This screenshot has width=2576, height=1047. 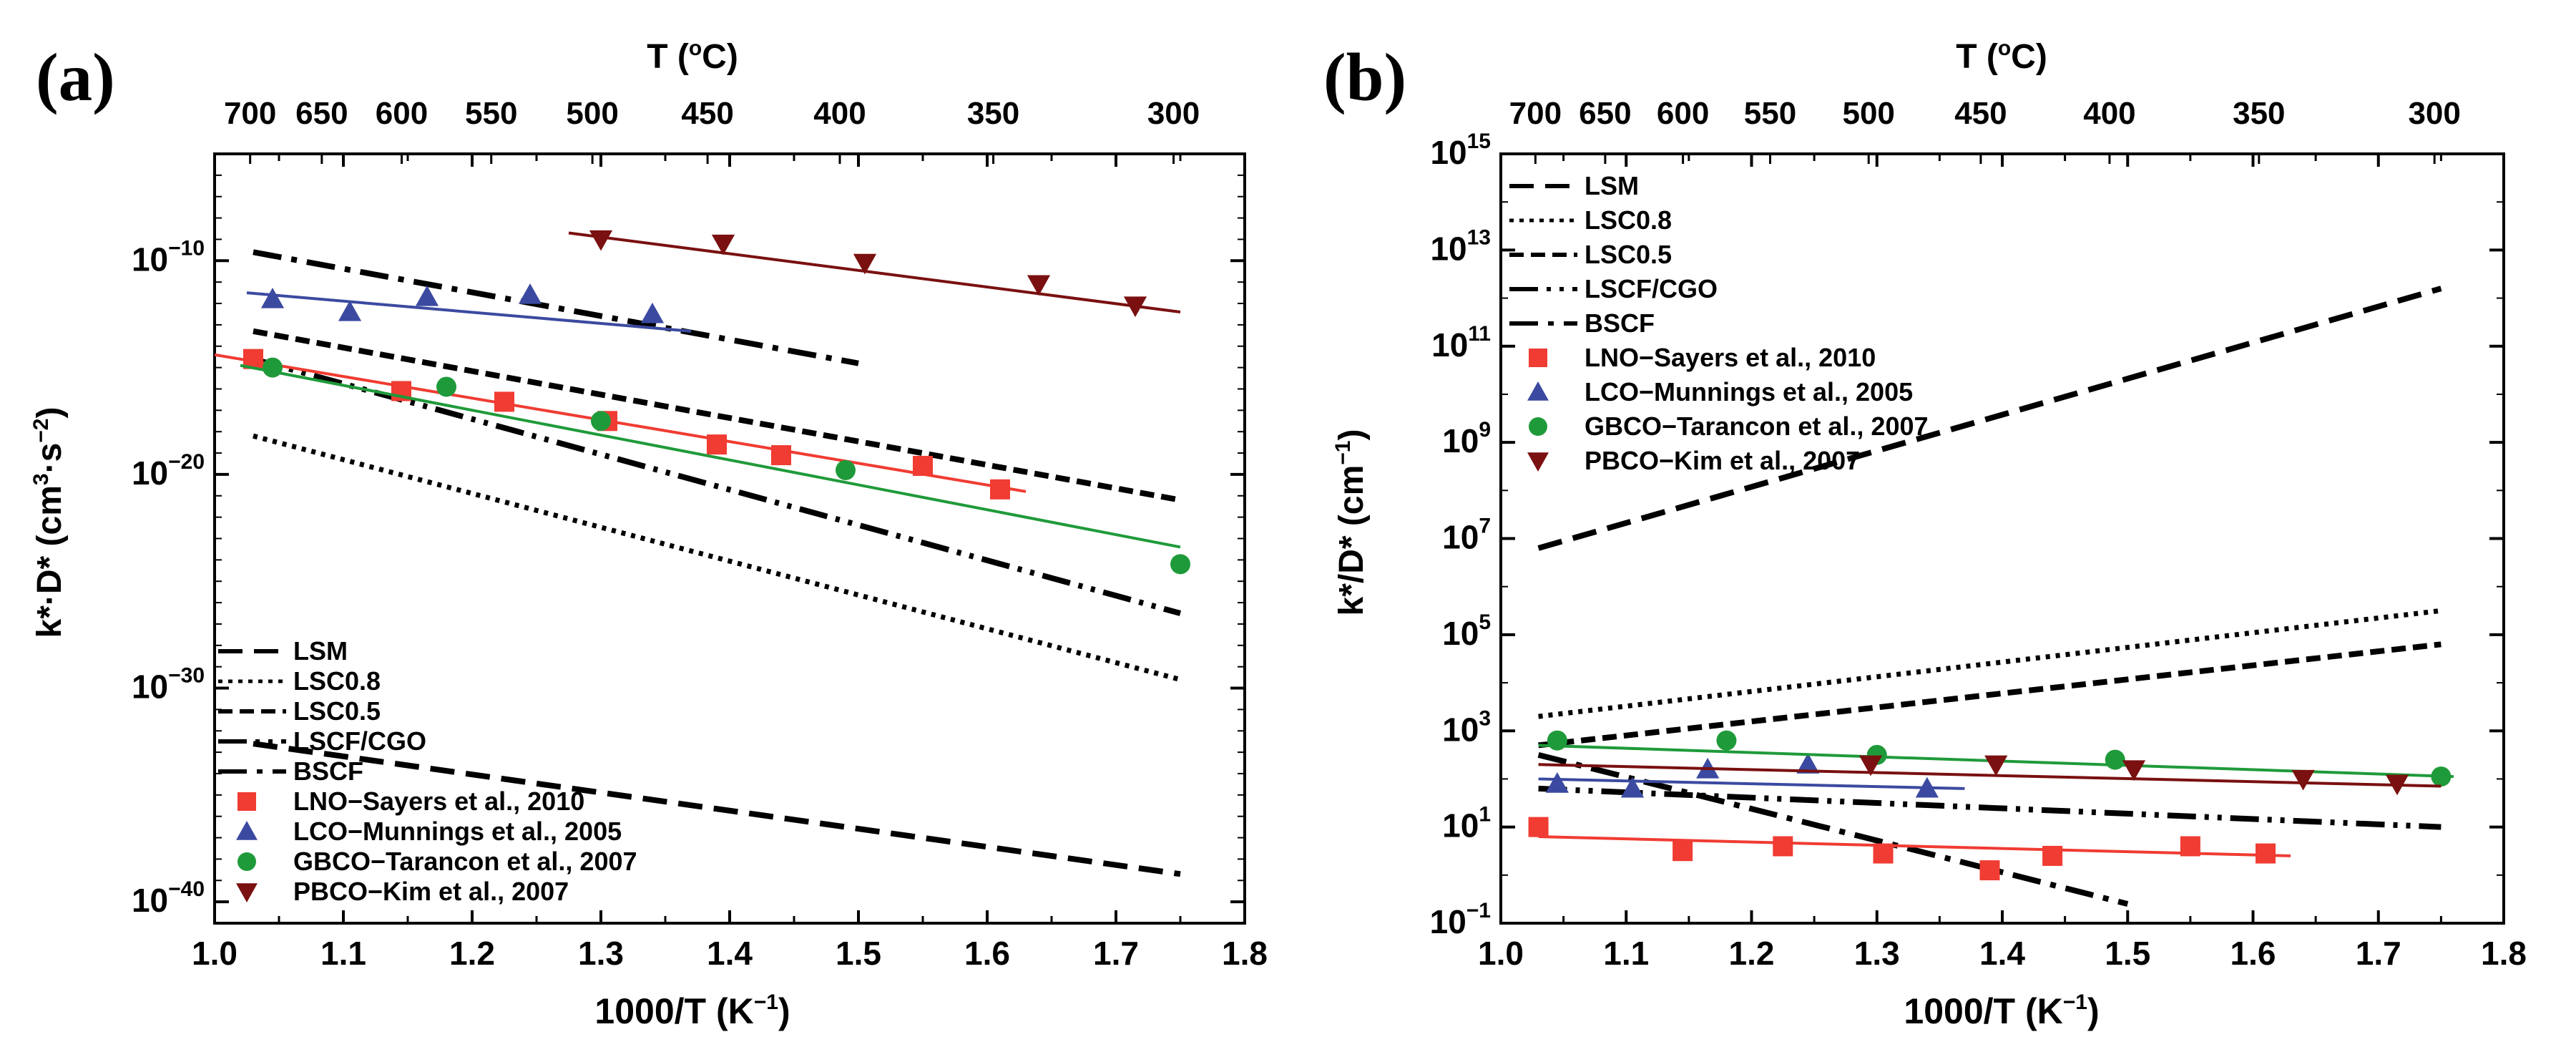 What do you see at coordinates (987, 953) in the screenshot?
I see `x-tick-label: 1.6` at bounding box center [987, 953].